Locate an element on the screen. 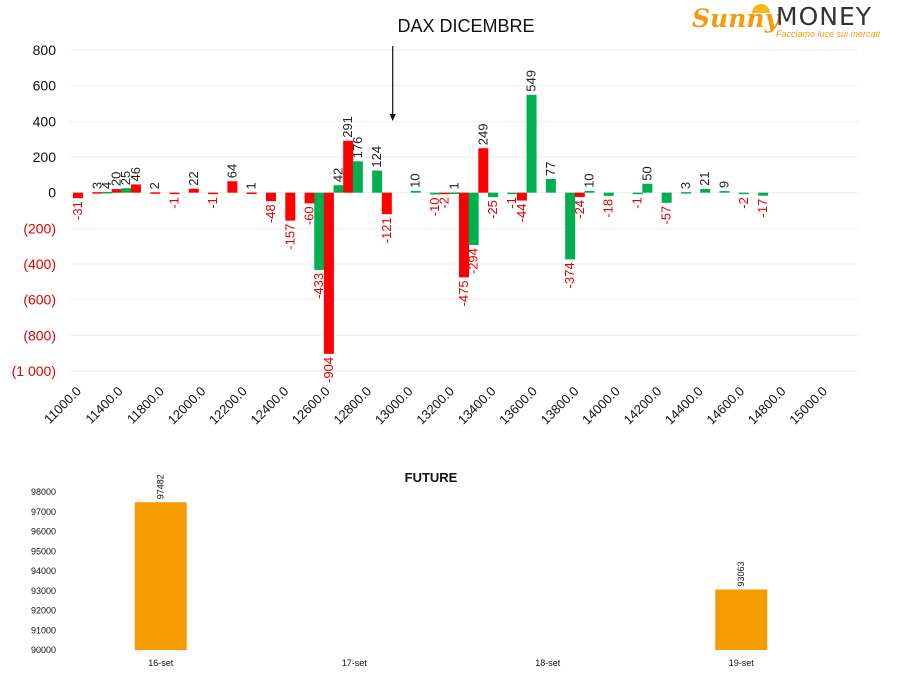 The width and height of the screenshot is (921, 679). x-tick-label: 11000.0 is located at coordinates (62, 405).